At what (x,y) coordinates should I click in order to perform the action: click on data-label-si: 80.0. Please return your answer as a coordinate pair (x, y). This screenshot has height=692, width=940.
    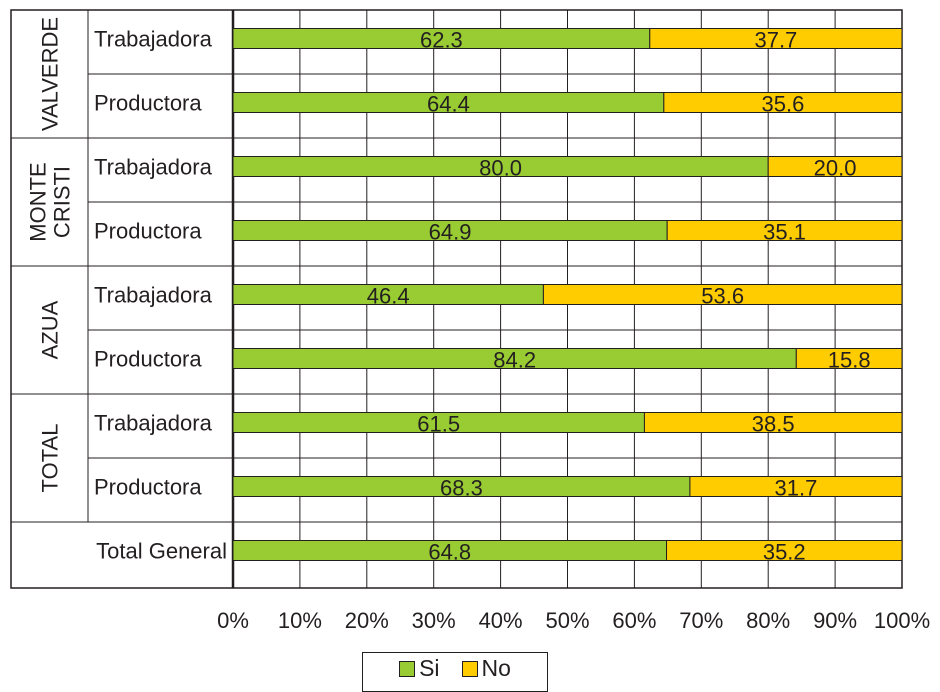
    Looking at the image, I should click on (500, 168).